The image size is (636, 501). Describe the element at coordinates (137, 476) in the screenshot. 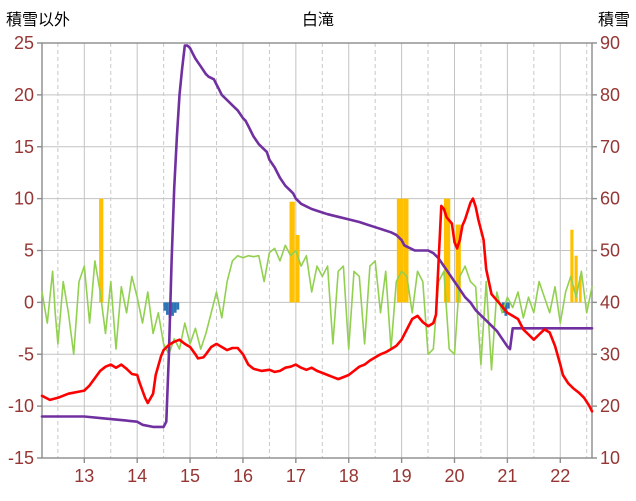

I see `tick-label: 14` at that location.